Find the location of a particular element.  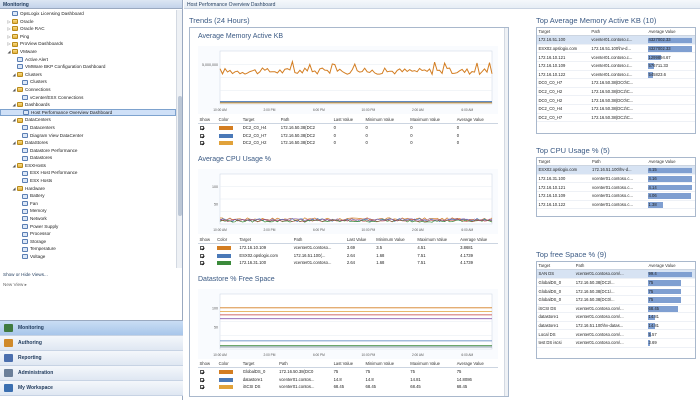

top-row: datastore1 vcenter01.contoso.com\... 14.81 is located at coordinates (616, 317).